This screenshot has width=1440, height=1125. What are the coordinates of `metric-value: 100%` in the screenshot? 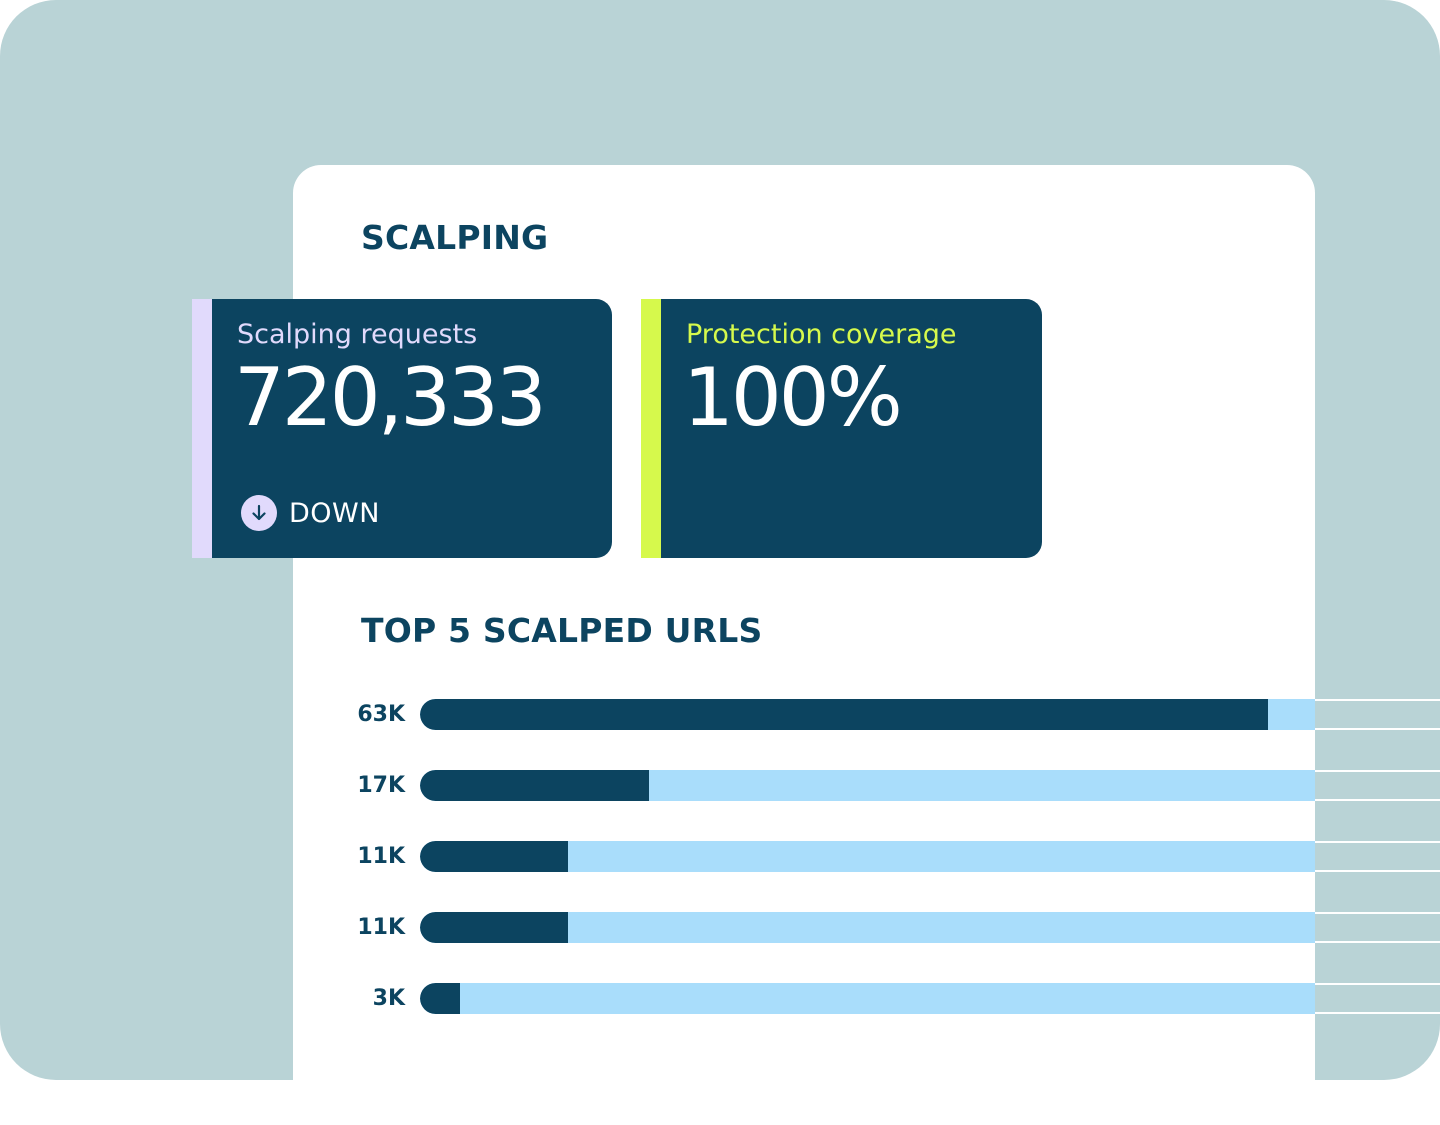 It's located at (793, 397).